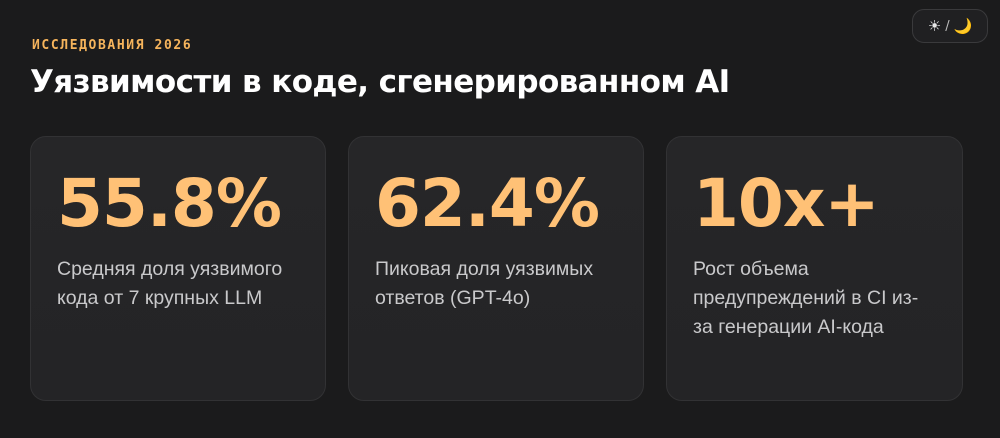  I want to click on stat-value: 62.4%, so click(487, 203).